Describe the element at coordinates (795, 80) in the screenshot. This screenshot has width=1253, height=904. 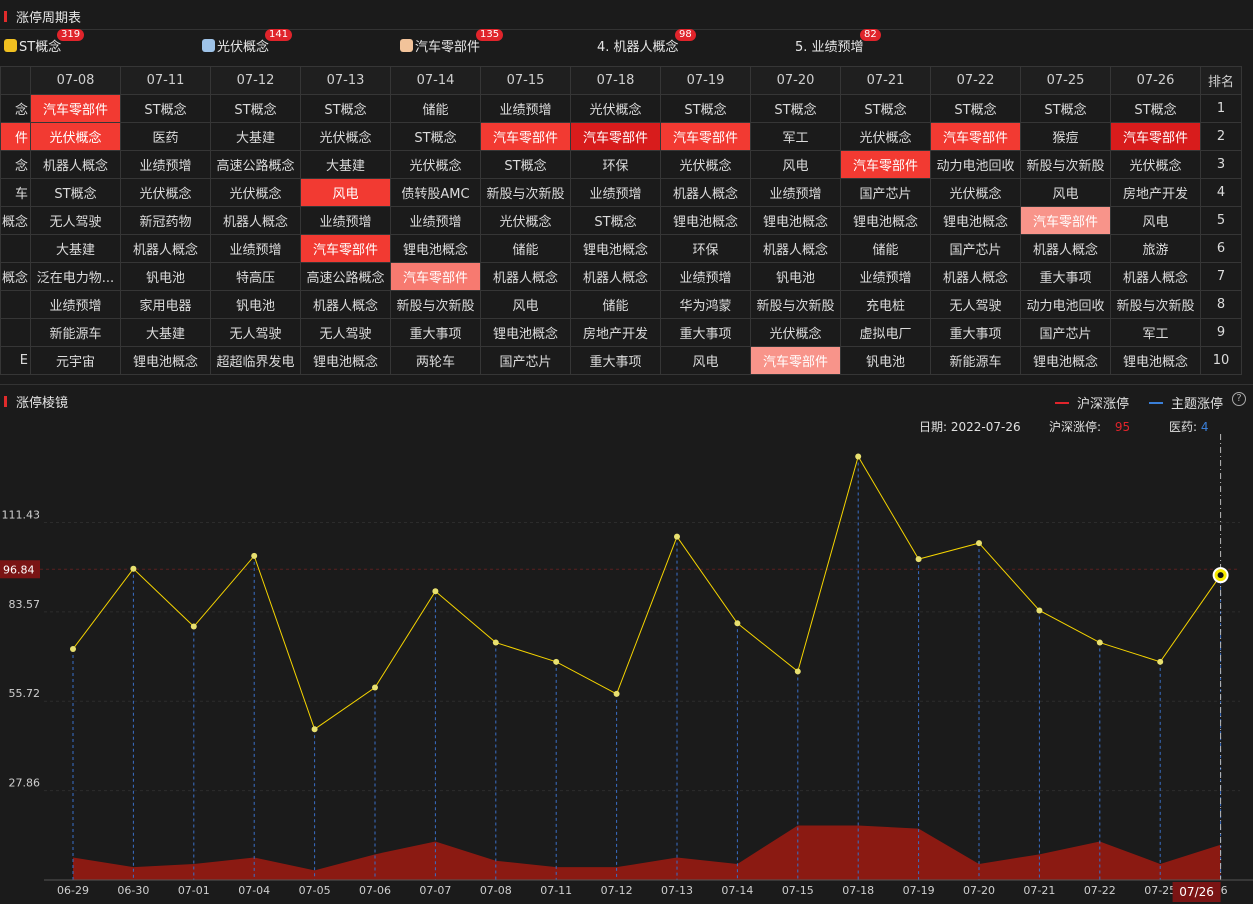
I see `date-header: 07-20` at that location.